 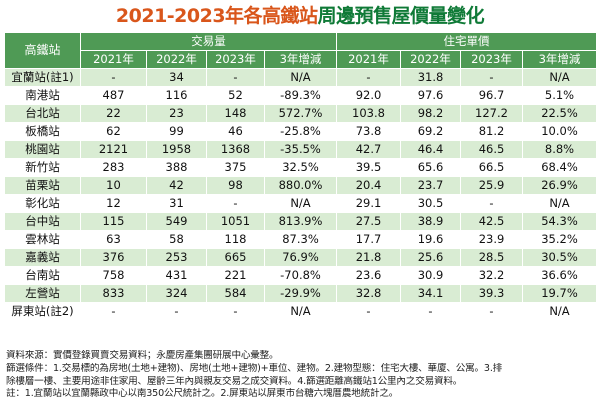 I want to click on table-cell: 32.2, so click(x=491, y=275).